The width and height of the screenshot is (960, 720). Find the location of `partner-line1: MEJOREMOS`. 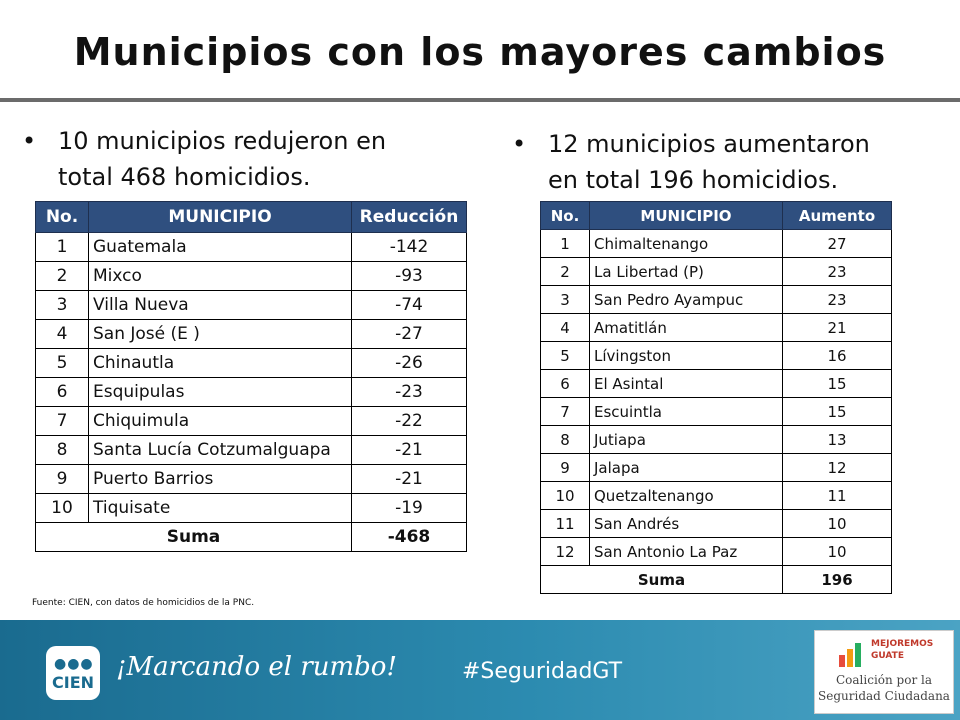

partner-line1: MEJOREMOS is located at coordinates (902, 644).